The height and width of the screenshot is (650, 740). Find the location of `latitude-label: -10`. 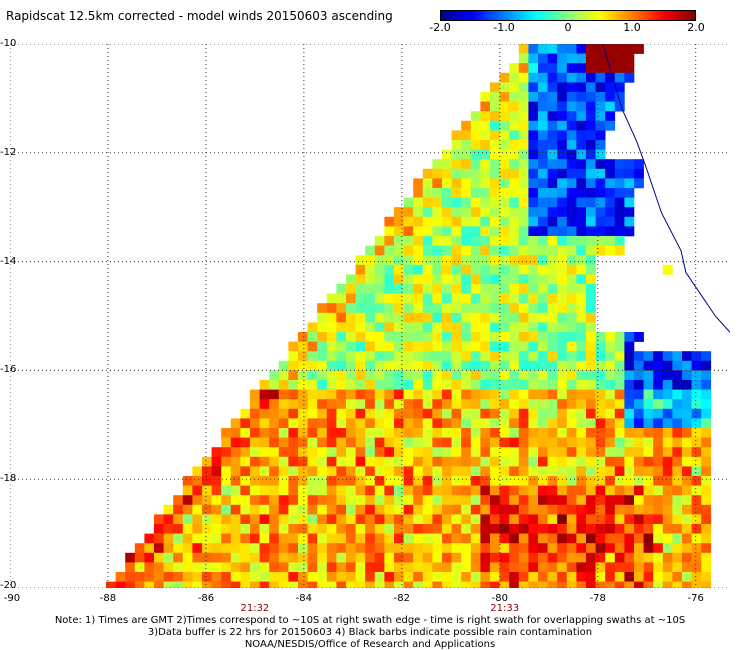

latitude-label: -10 is located at coordinates (8, 43).